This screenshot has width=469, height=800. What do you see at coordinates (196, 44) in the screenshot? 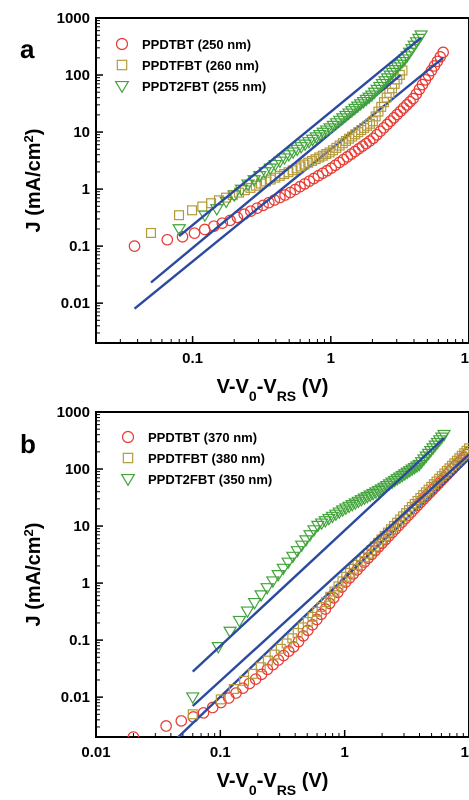
I see `legend-entry: PPDTBT (250 nm)` at bounding box center [196, 44].